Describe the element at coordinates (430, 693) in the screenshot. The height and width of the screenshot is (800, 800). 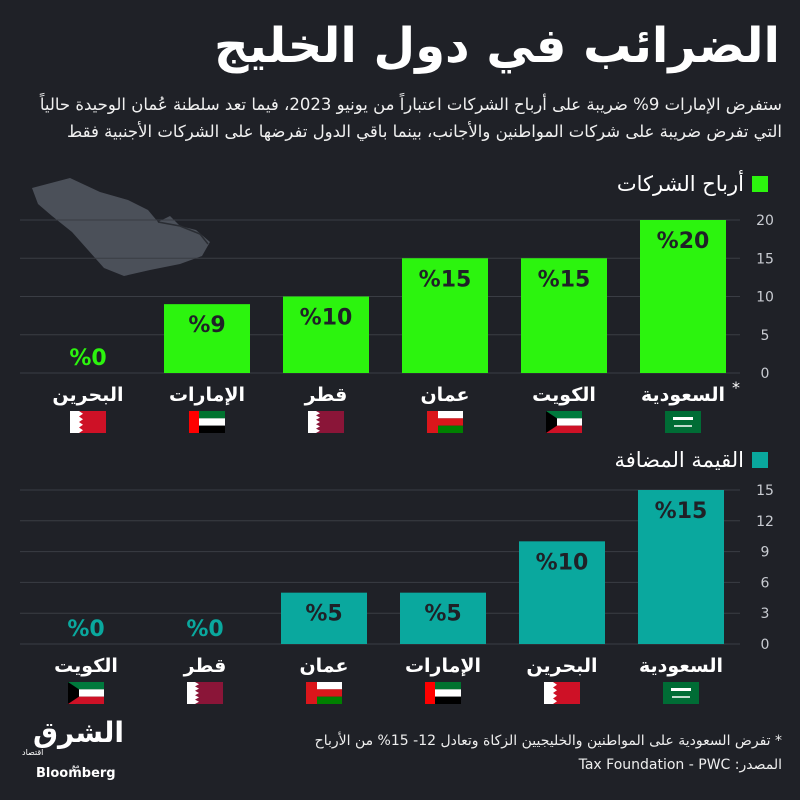
I see `chart2-flag-2-red` at that location.